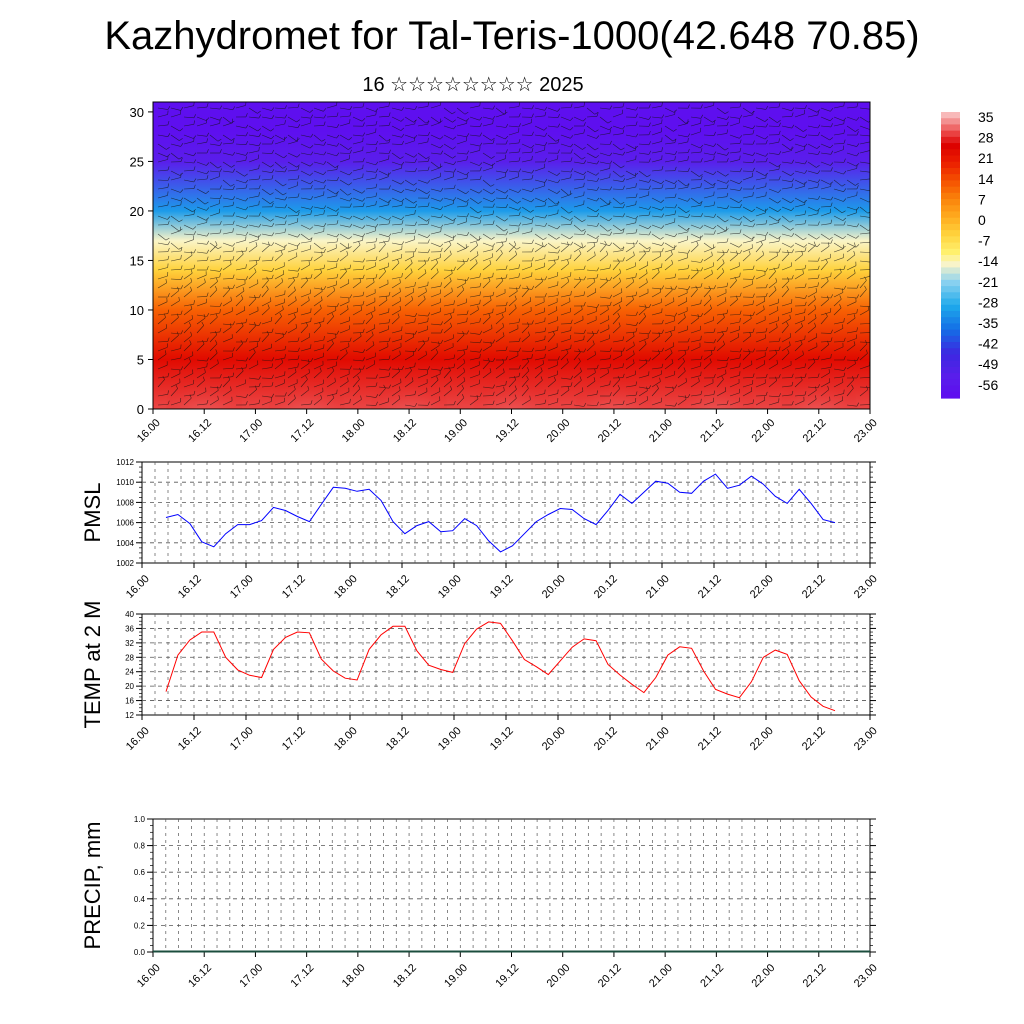  What do you see at coordinates (658, 587) in the screenshot?
I see `pmsl-xtick-label-10: 21.00` at bounding box center [658, 587].